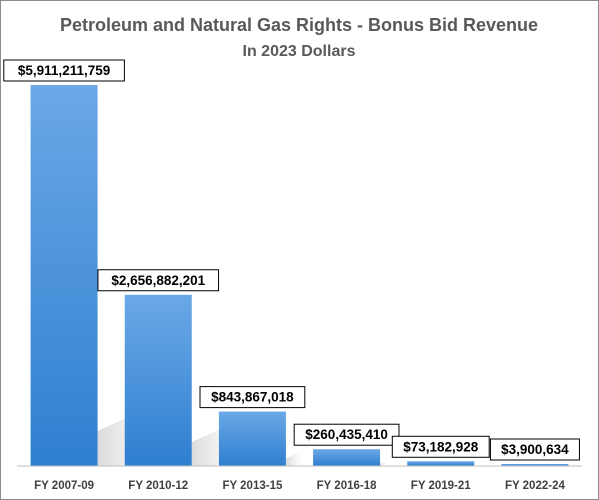 The width and height of the screenshot is (599, 500). I want to click on data-label: $260,435,410, so click(346, 434).